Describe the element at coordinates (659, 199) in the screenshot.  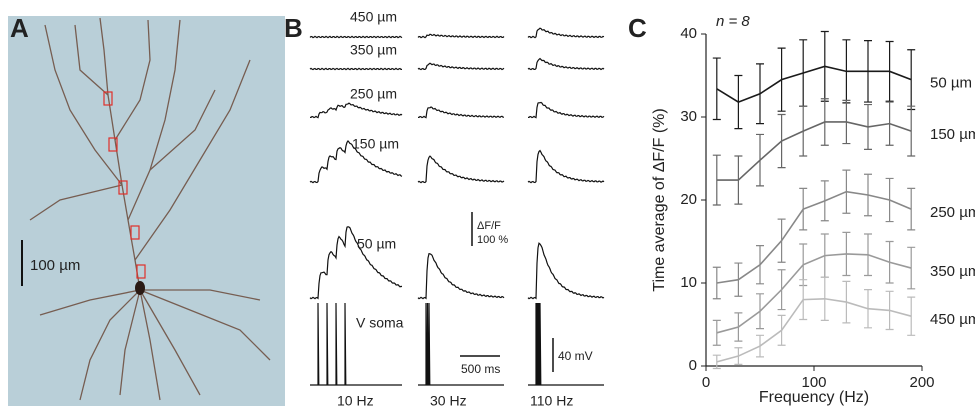
I see `y-axis-label: Time average of ΔF/F (%)` at that location.